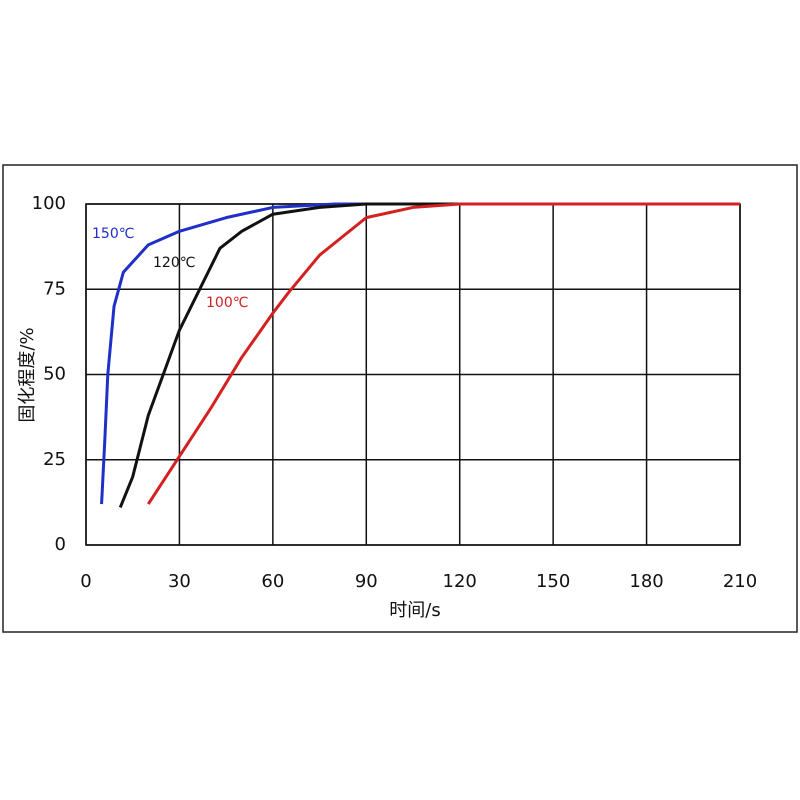 The width and height of the screenshot is (800, 800). What do you see at coordinates (227, 303) in the screenshot?
I see `series-label: 100℃` at bounding box center [227, 303].